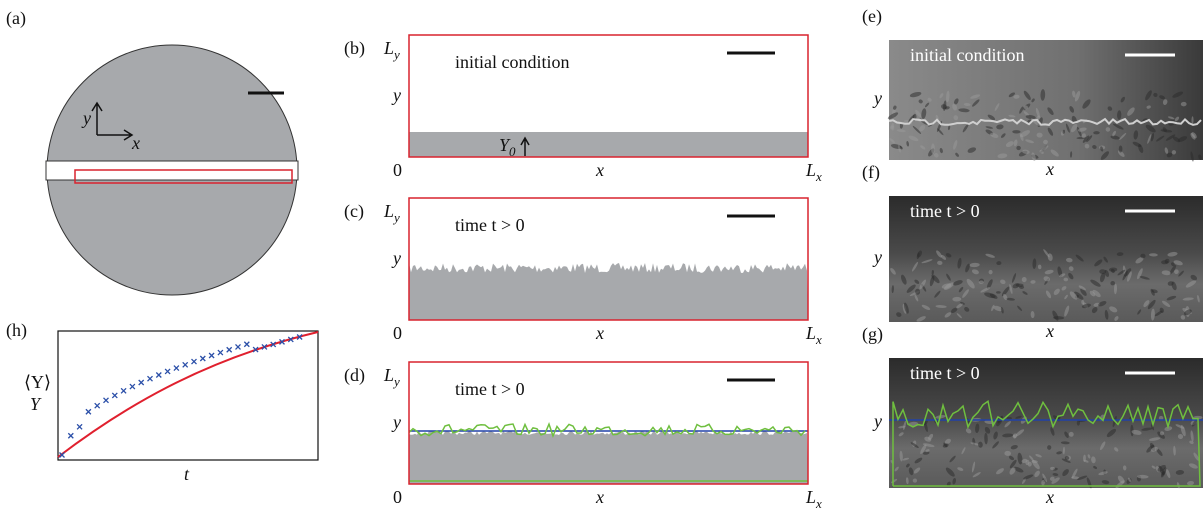 The image size is (1203, 508). Describe the element at coordinates (608, 96) in the screenshot. I see `domain-box` at that location.